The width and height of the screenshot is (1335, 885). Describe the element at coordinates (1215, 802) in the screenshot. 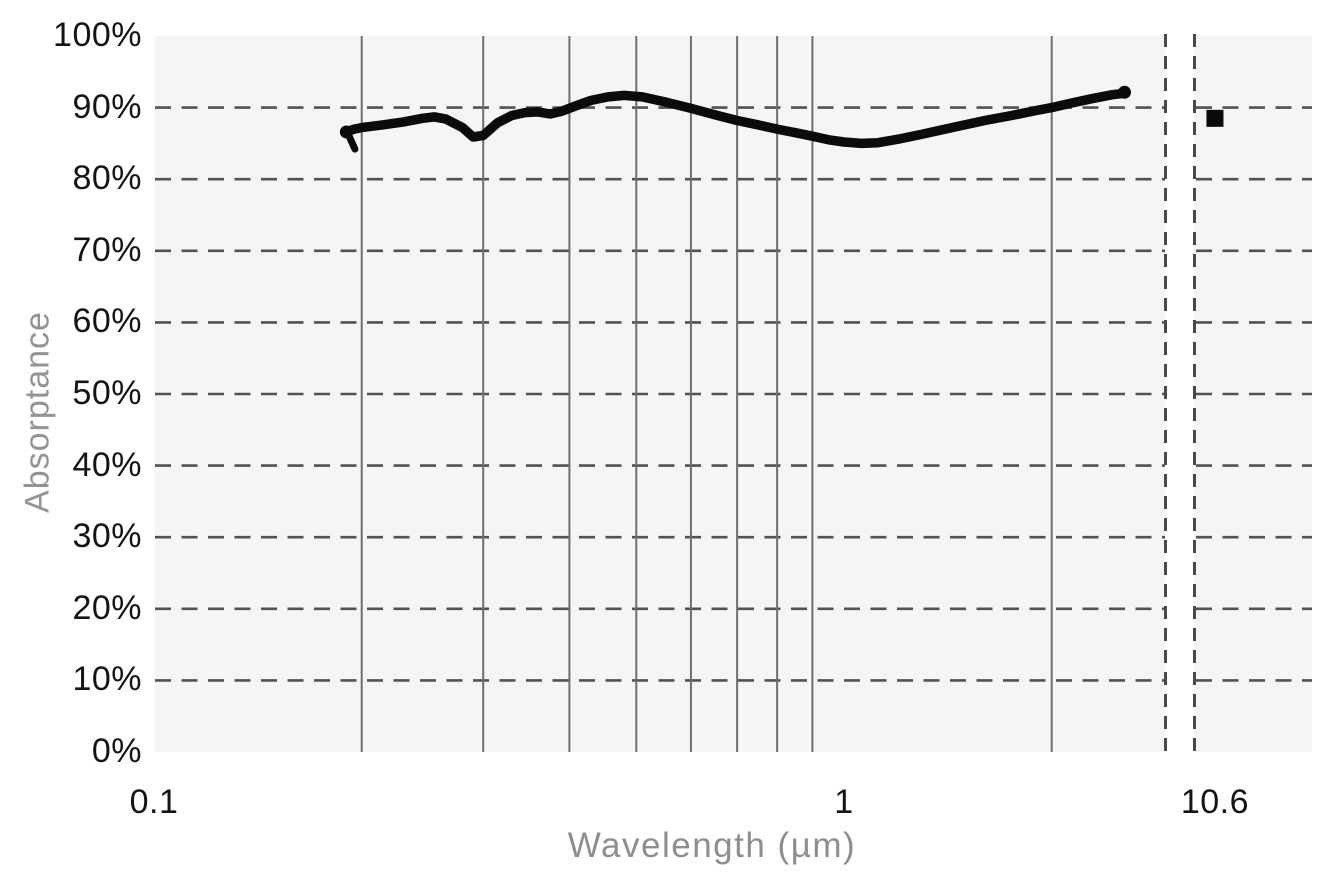

I see `x-tick-label: 10.6` at that location.